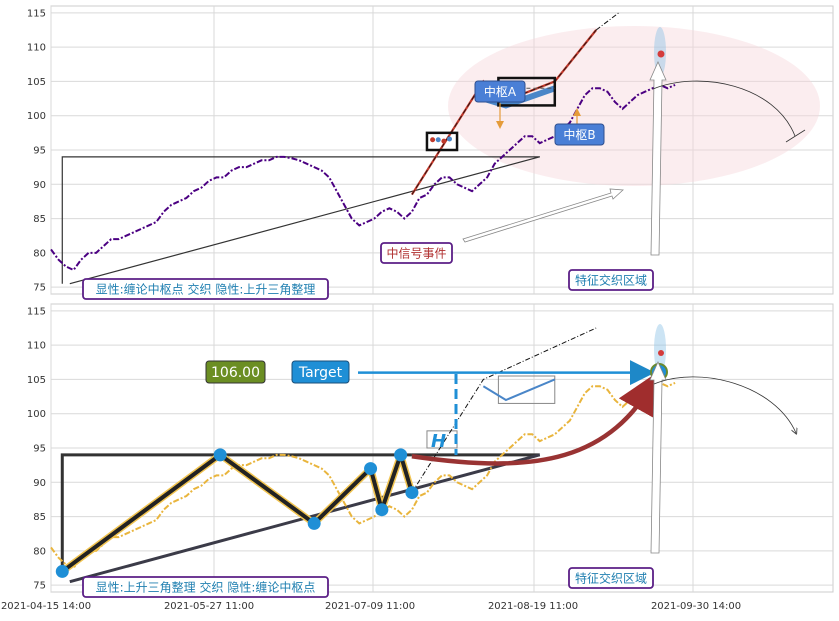 The height and width of the screenshot is (621, 839). Describe the element at coordinates (370, 606) in the screenshot. I see `x-tick-label: 2021-07-09 11:00` at that location.